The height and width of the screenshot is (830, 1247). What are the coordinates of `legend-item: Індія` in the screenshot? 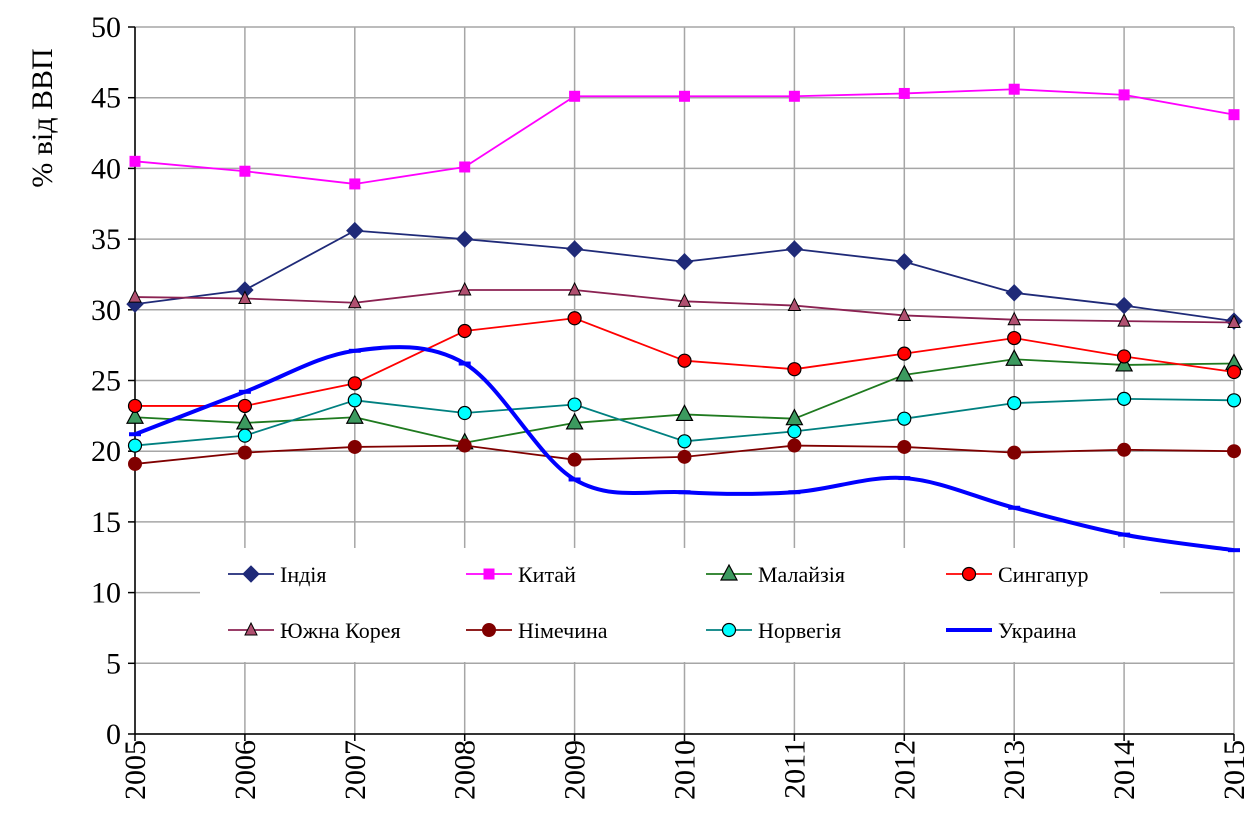 It's located at (277, 574).